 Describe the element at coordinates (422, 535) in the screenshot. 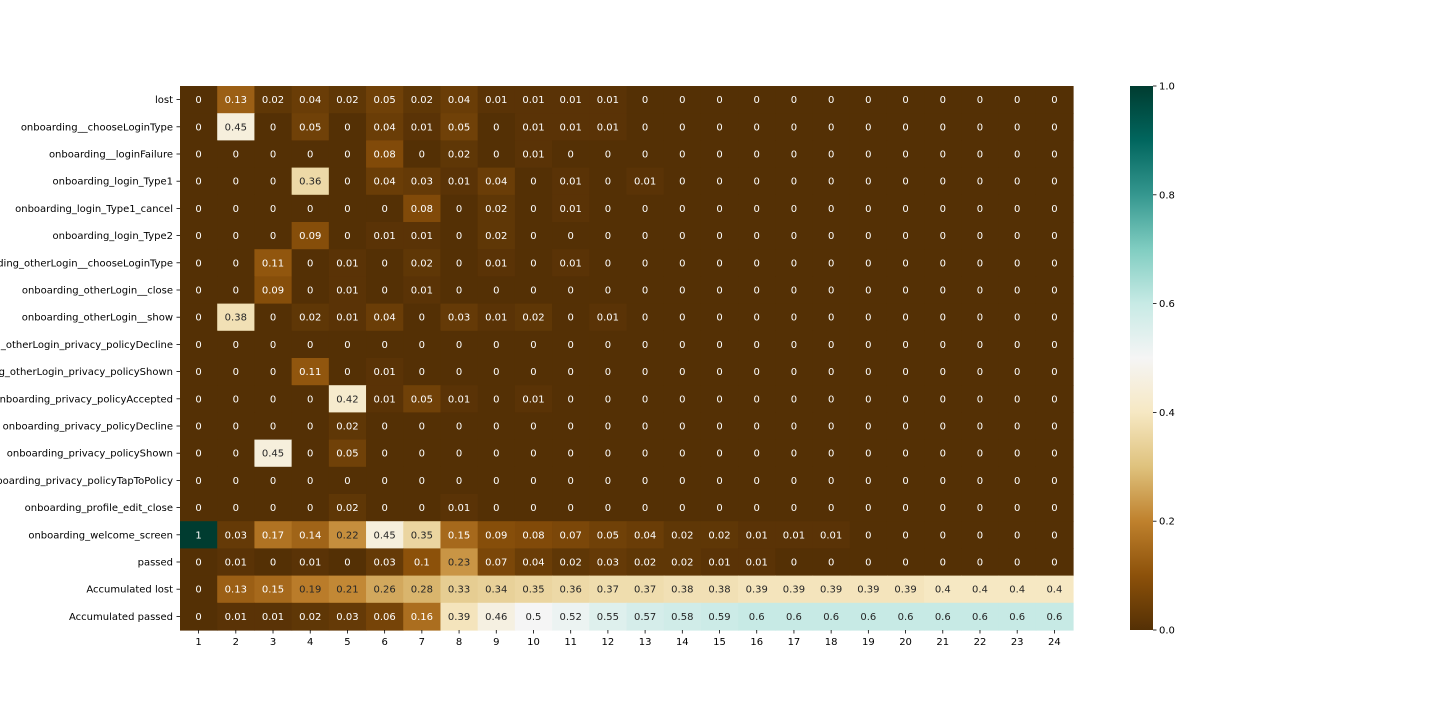

I see `cell-value-label: 0.35` at that location.